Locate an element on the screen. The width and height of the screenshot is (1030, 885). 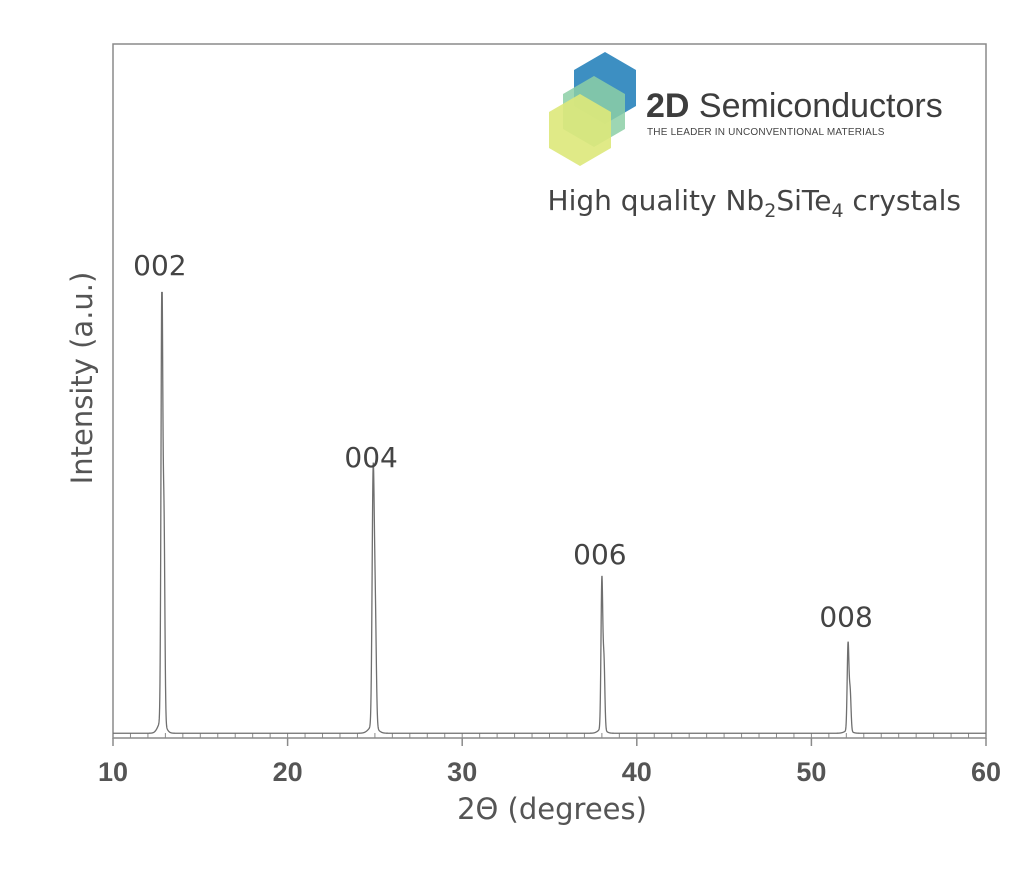
major-ticks is located at coordinates (549, 742).